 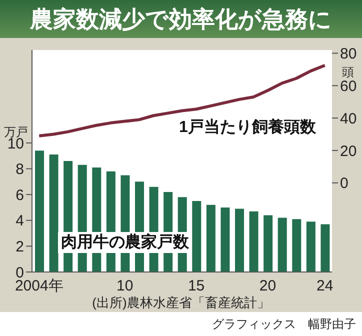 What do you see at coordinates (125, 242) in the screenshot?
I see `series-label: 肉用牛の農家戸数` at bounding box center [125, 242].